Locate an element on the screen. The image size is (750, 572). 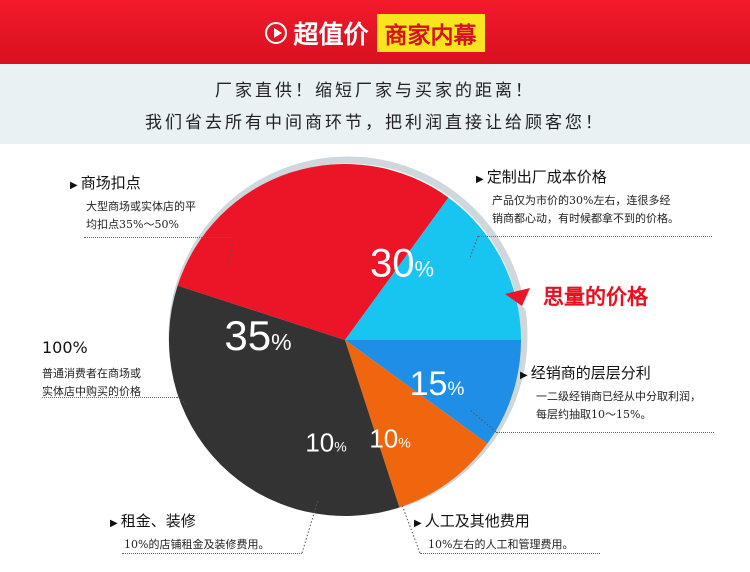
page-title: 超值价 is located at coordinates (331, 34).